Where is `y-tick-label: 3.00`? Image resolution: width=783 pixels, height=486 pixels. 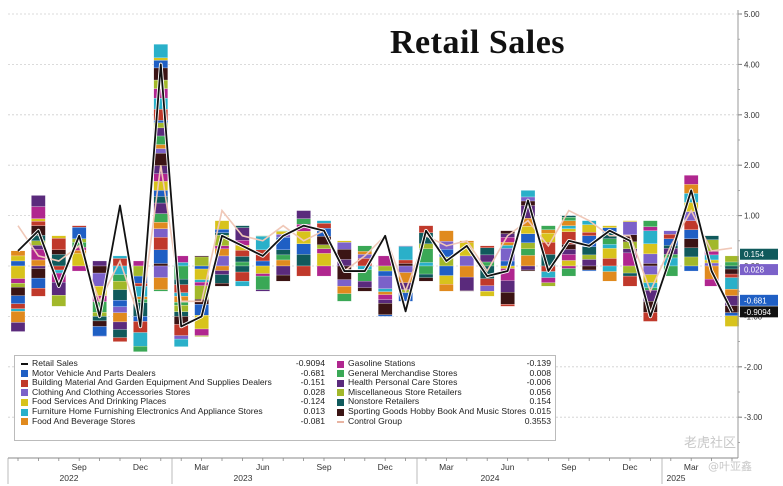 y-tick-label: 3.00 is located at coordinates (752, 115).